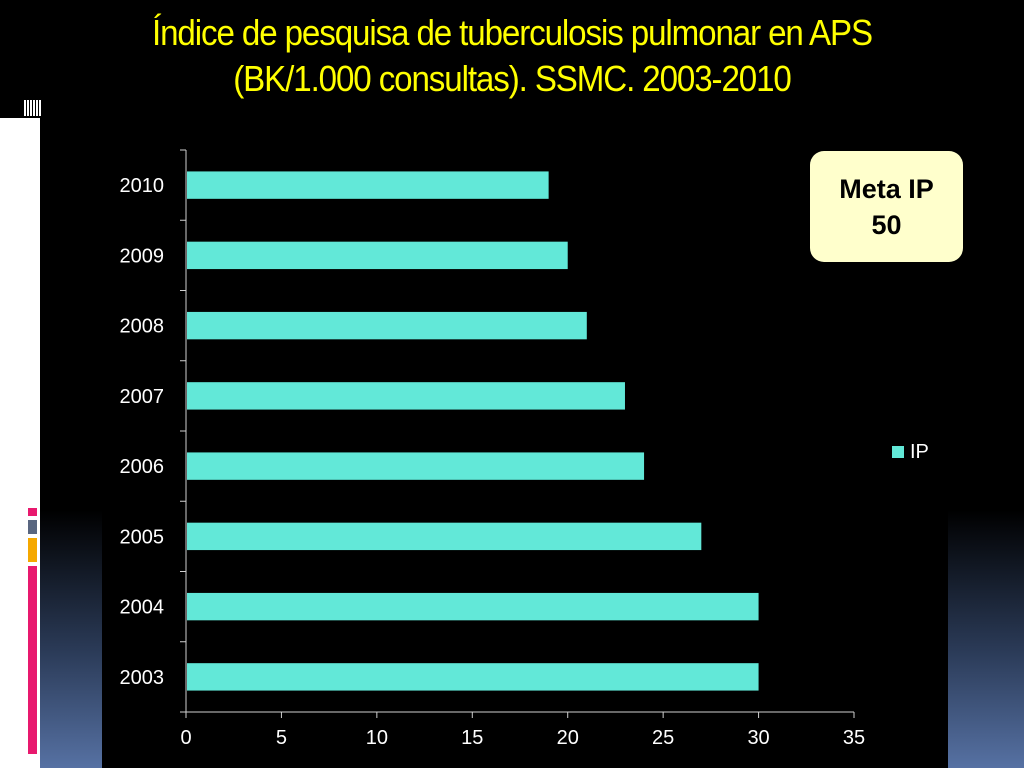 This screenshot has width=1024, height=768. Describe the element at coordinates (32, 527) in the screenshot. I see `decor-stripe-gray` at that location.